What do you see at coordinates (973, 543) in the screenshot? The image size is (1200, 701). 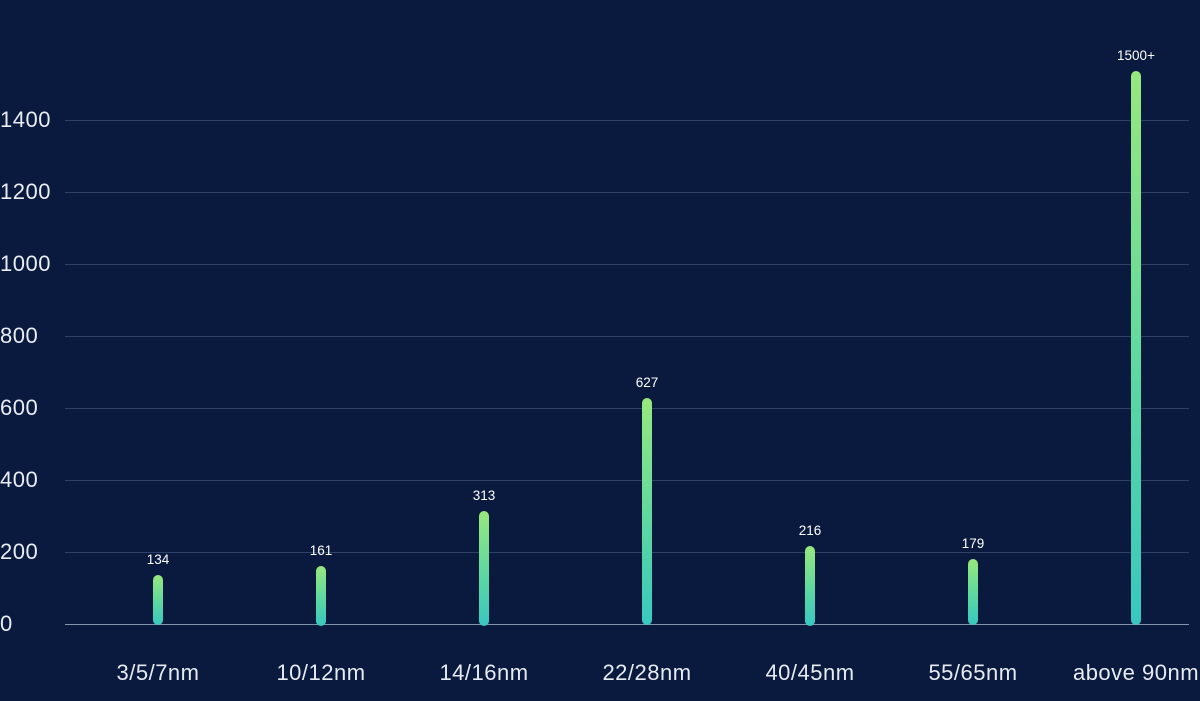 I see `bar-value-label: 179` at bounding box center [973, 543].